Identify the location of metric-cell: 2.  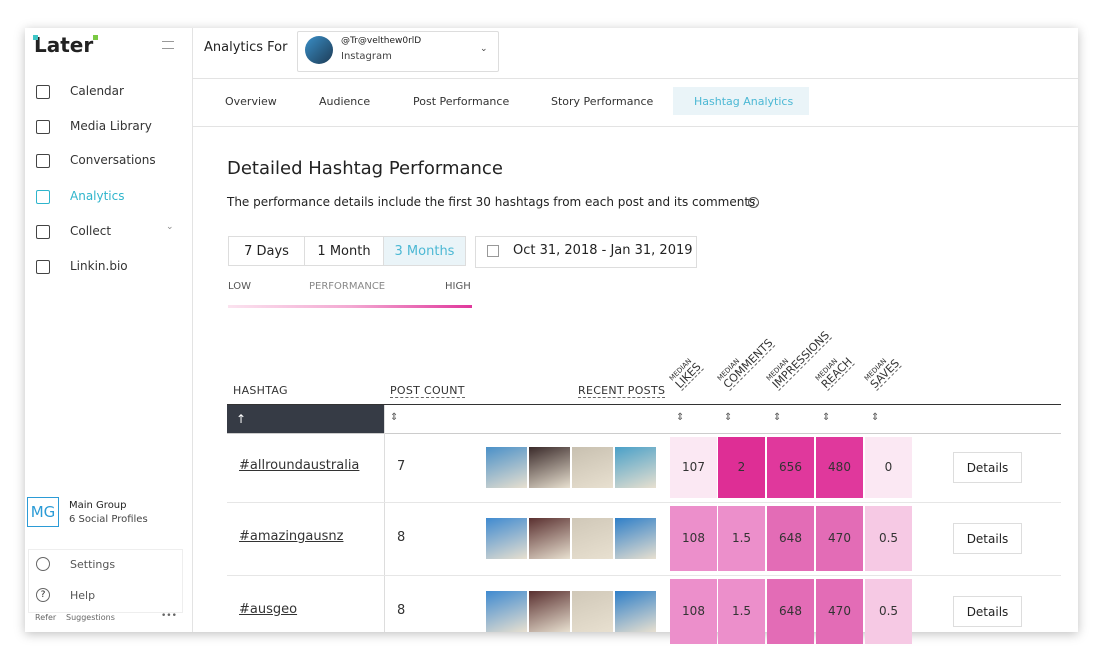
(741, 467).